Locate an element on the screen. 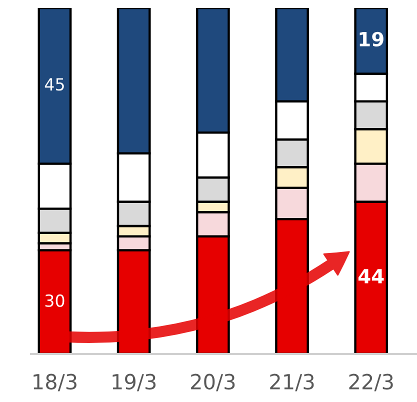 The image size is (417, 402). data-label: 44 is located at coordinates (371, 276).